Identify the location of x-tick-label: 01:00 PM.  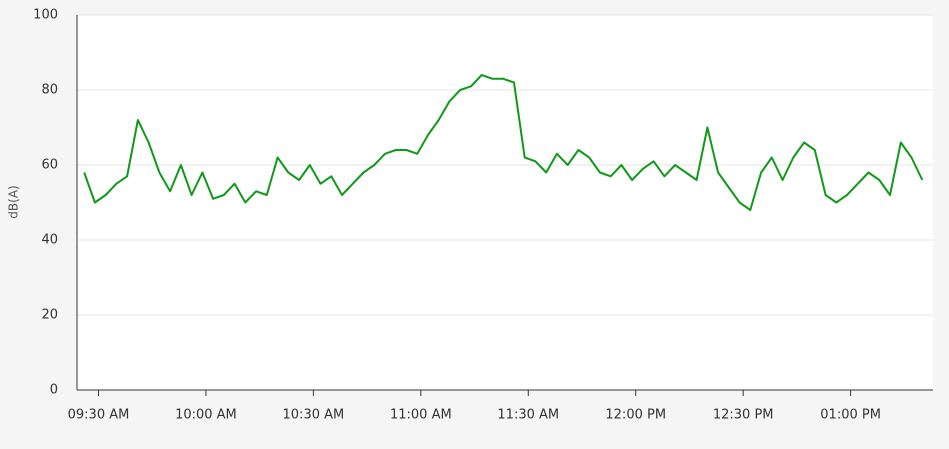
(850, 415).